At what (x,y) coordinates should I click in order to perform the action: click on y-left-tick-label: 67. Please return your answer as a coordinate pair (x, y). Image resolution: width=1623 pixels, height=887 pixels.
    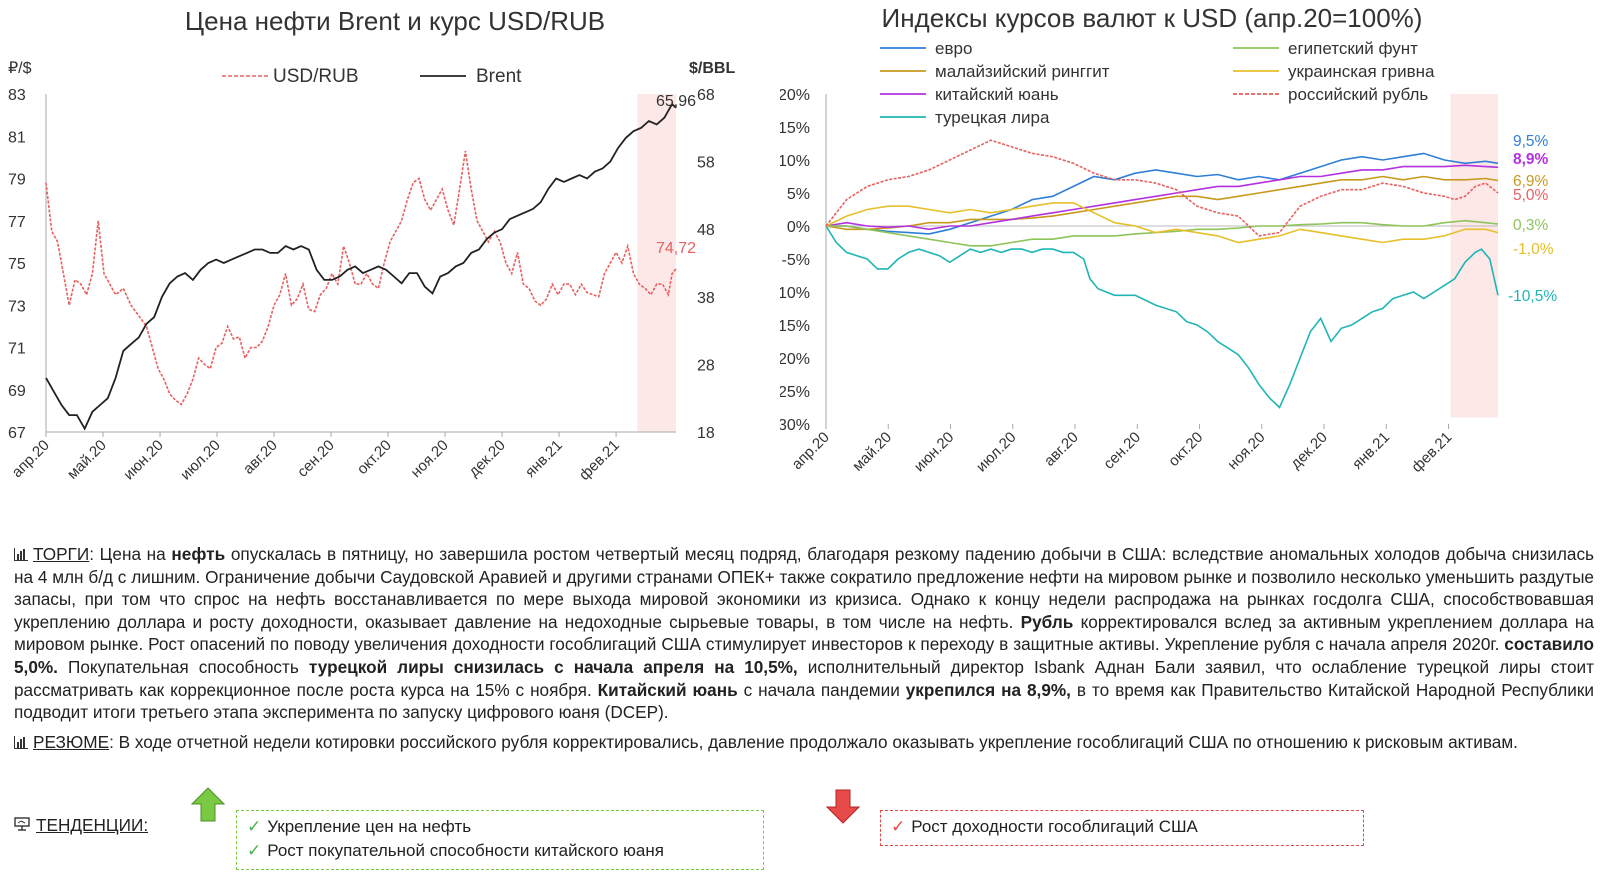
    Looking at the image, I should click on (17, 433).